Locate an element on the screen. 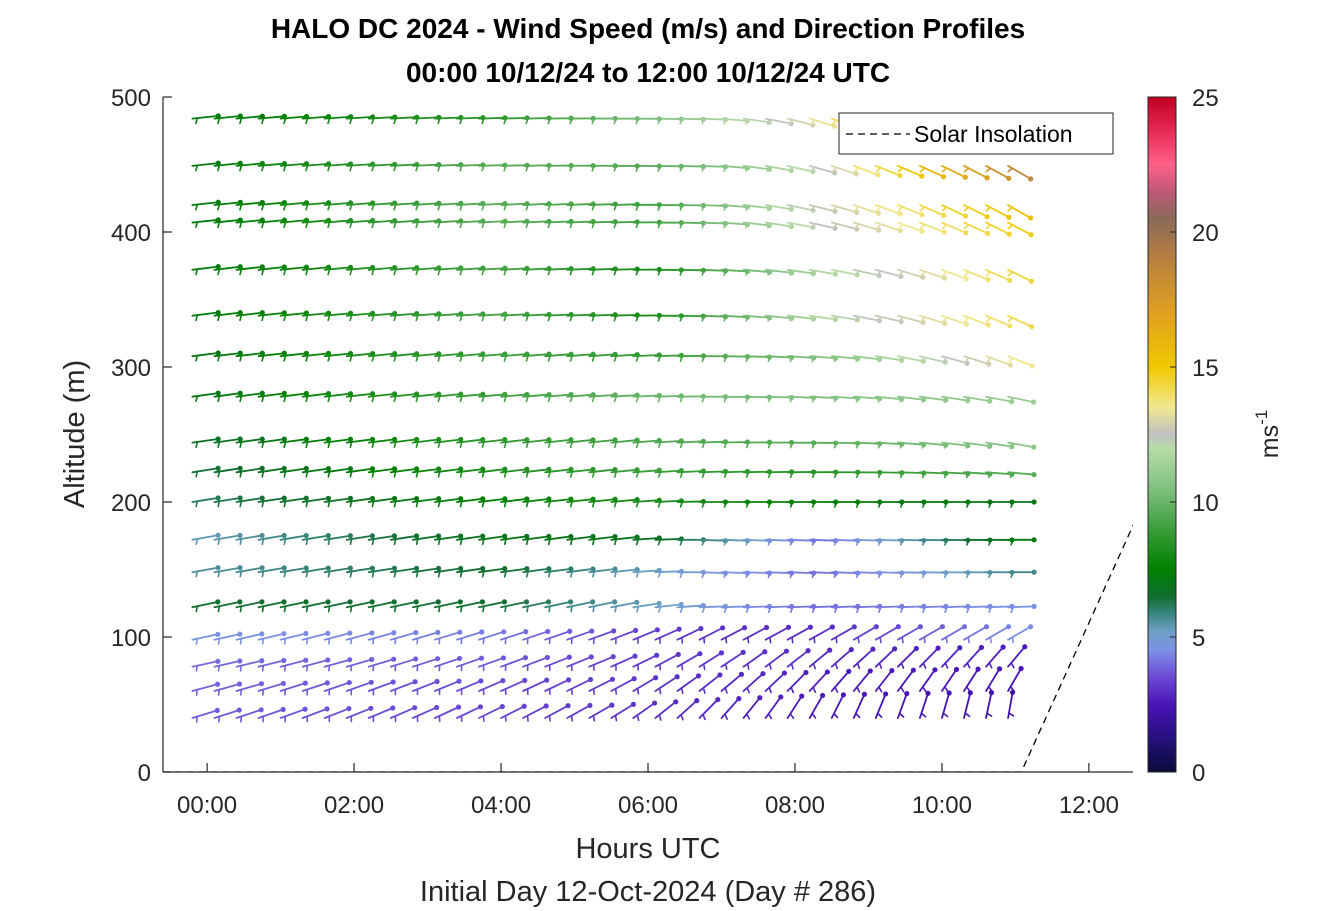 This screenshot has height=911, width=1343. colorbar-unit: ms is located at coordinates (1270, 441).